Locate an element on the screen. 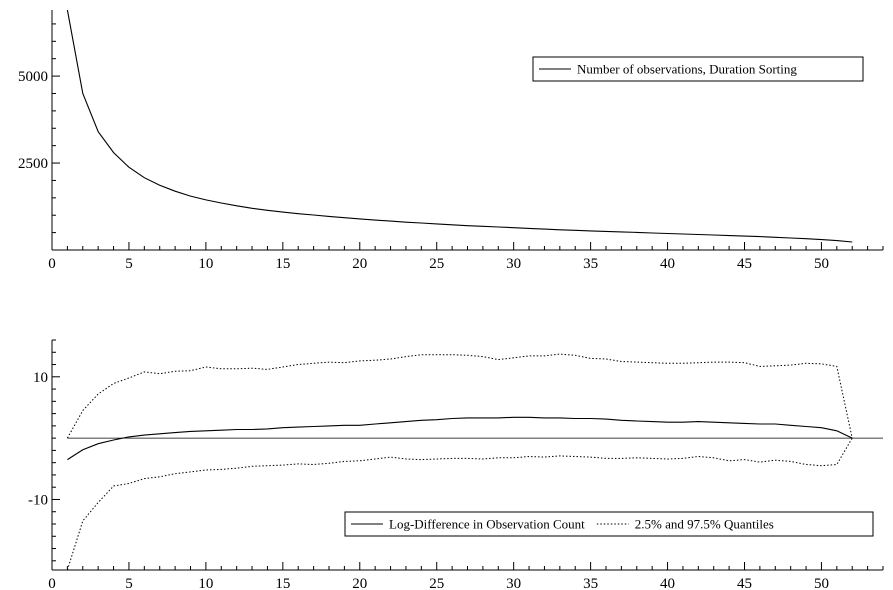 The height and width of the screenshot is (590, 893). y-tick-label: 2500 is located at coordinates (33, 164).